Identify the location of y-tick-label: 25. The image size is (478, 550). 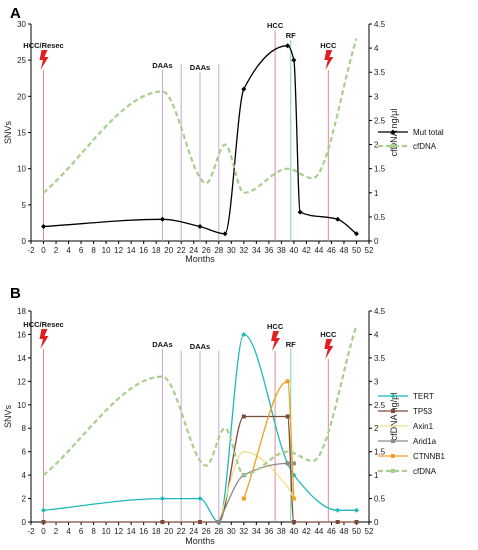
(21, 60).